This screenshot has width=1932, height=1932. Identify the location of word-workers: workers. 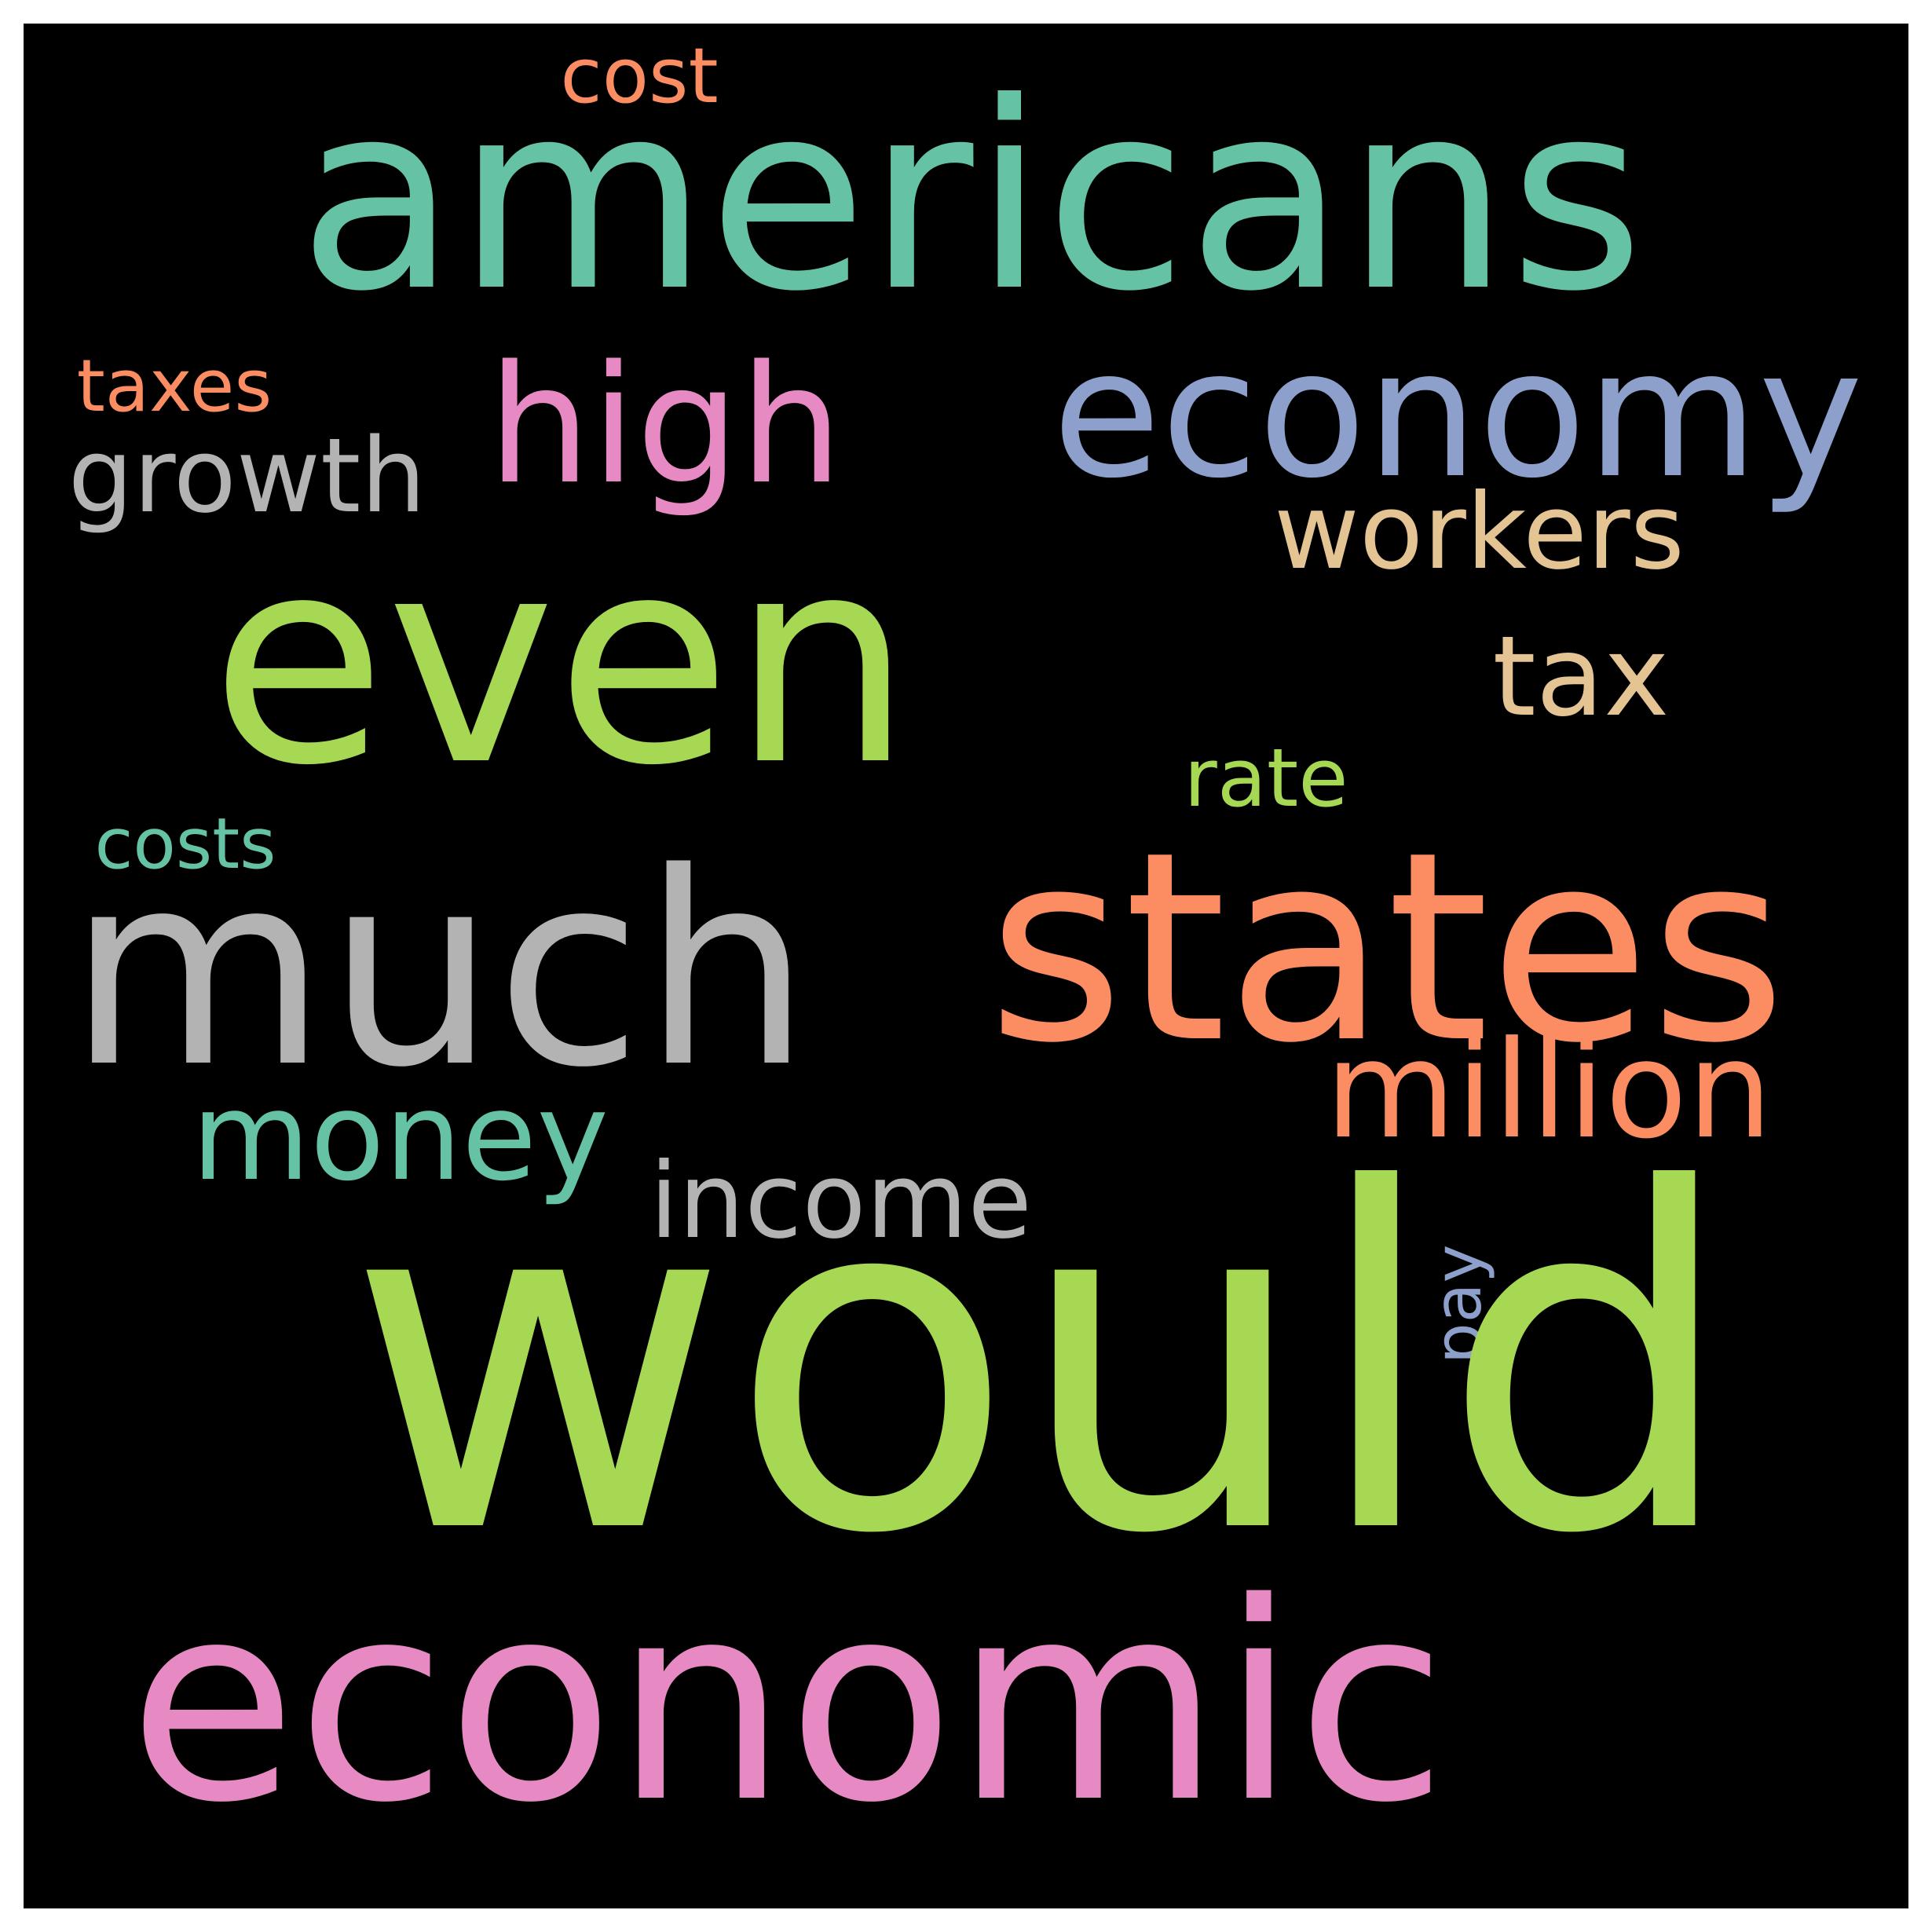
(1479, 532).